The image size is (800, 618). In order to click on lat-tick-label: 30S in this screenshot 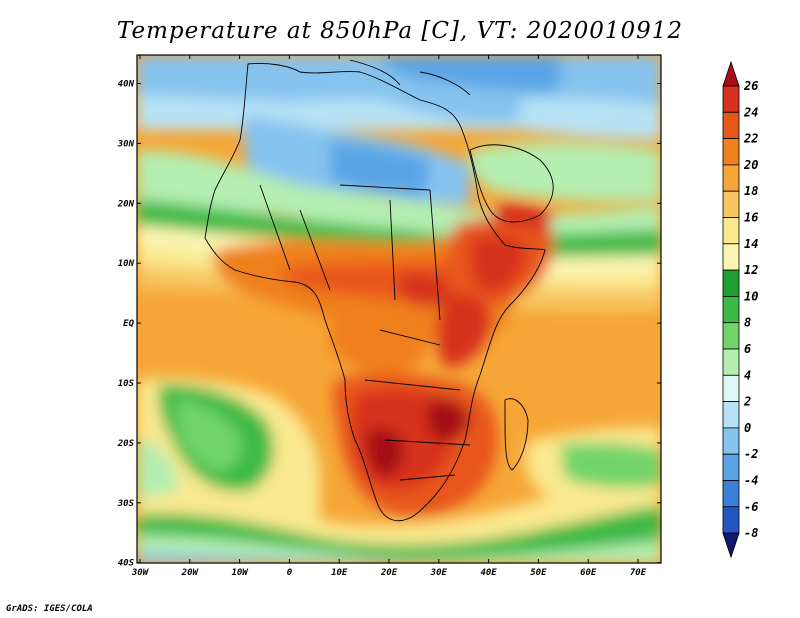, I will do `click(126, 504)`.